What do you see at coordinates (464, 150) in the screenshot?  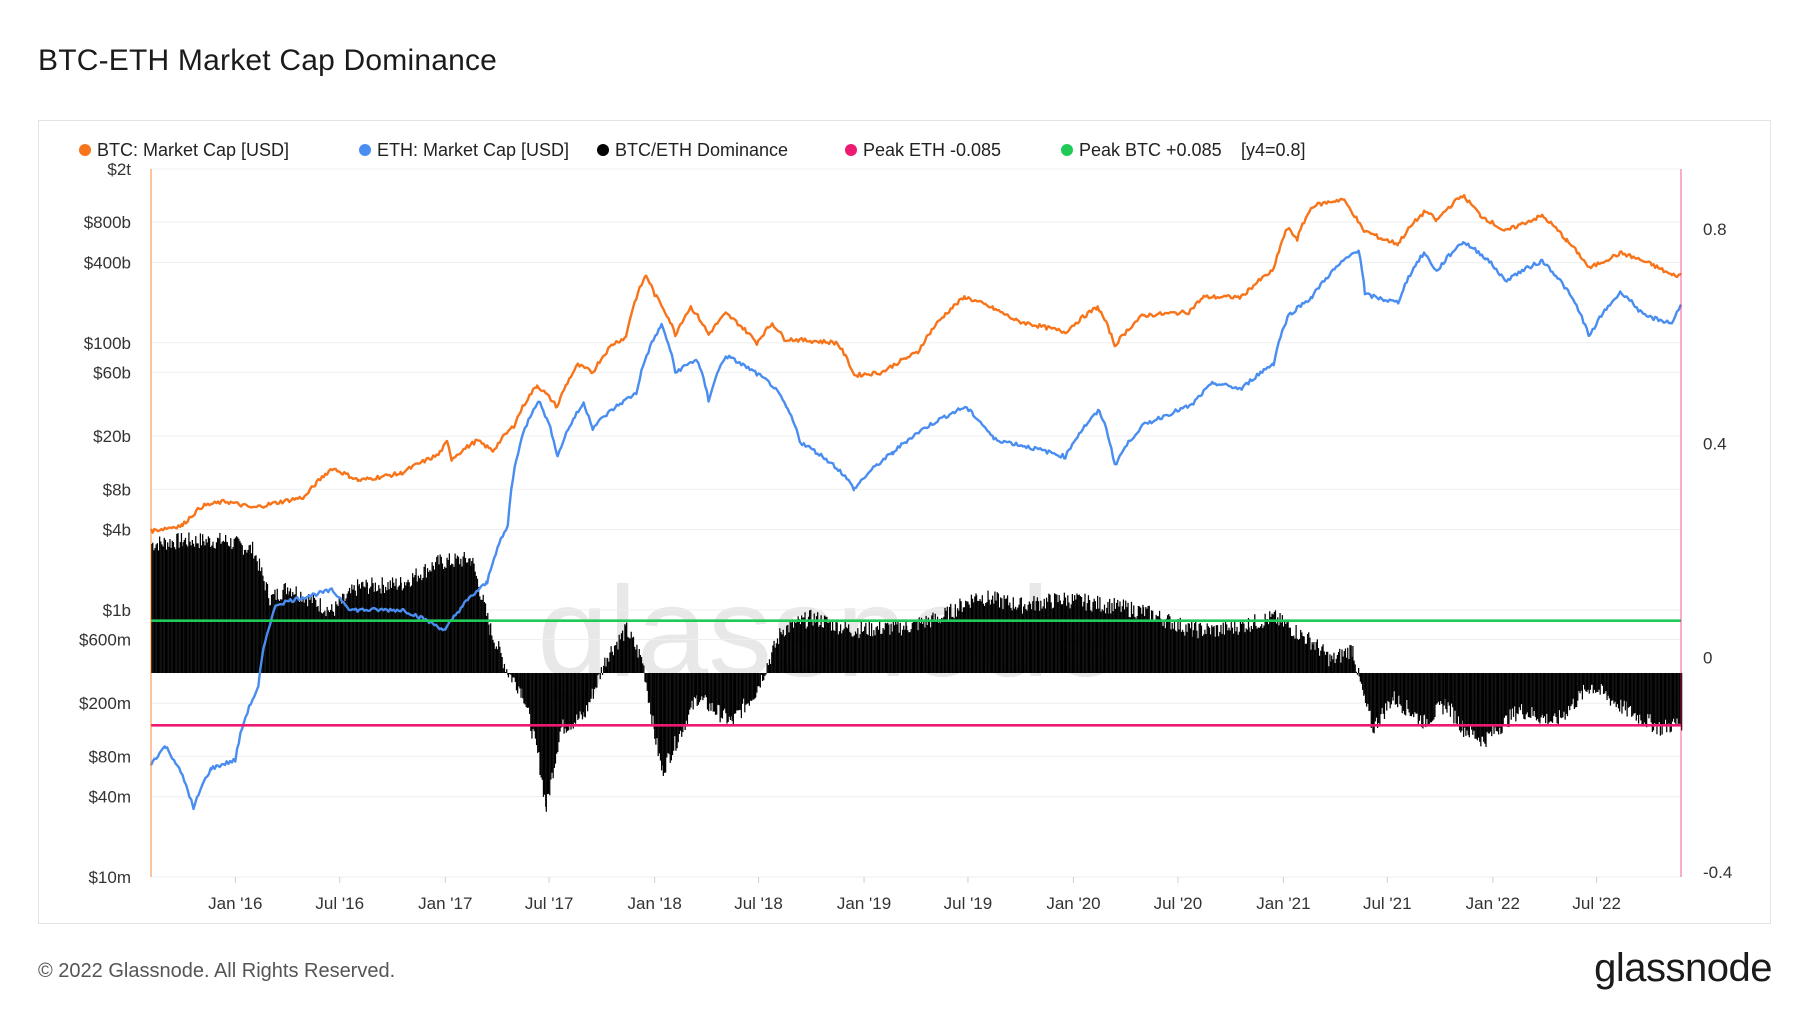 I see `legend-item: ETH: Market Cap [USD]` at bounding box center [464, 150].